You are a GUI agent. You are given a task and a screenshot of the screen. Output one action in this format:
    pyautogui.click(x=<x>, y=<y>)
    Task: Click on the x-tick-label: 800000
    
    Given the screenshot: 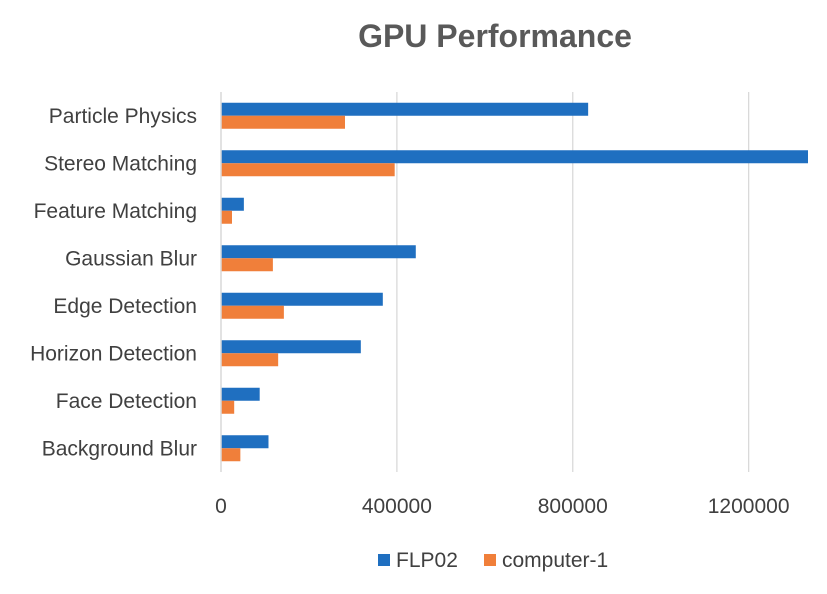 What is the action you would take?
    pyautogui.click(x=573, y=506)
    